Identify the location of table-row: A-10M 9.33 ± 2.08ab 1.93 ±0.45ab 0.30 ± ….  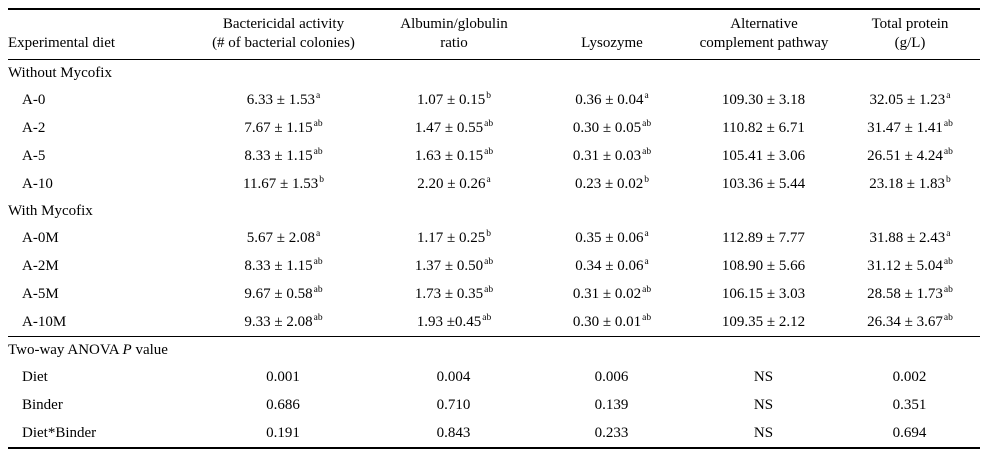
(494, 322).